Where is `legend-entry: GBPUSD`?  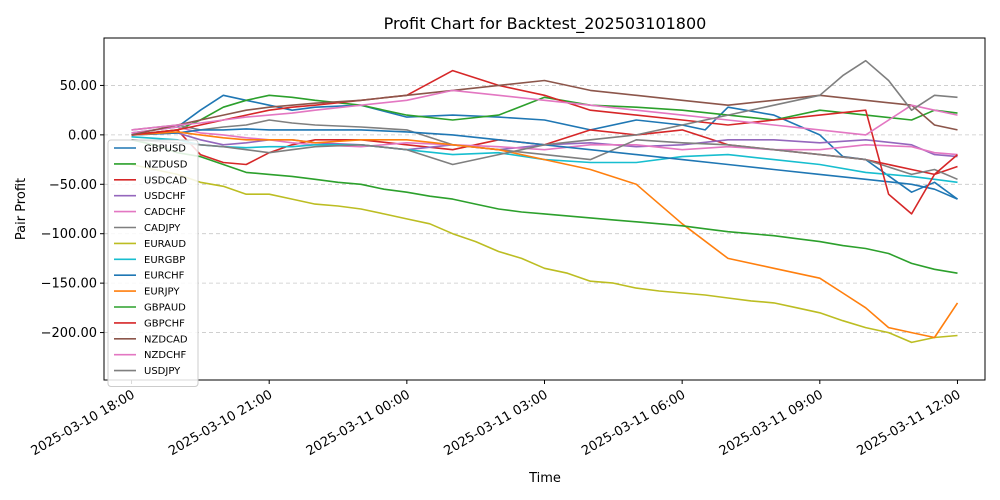
legend-entry: GBPUSD is located at coordinates (165, 149).